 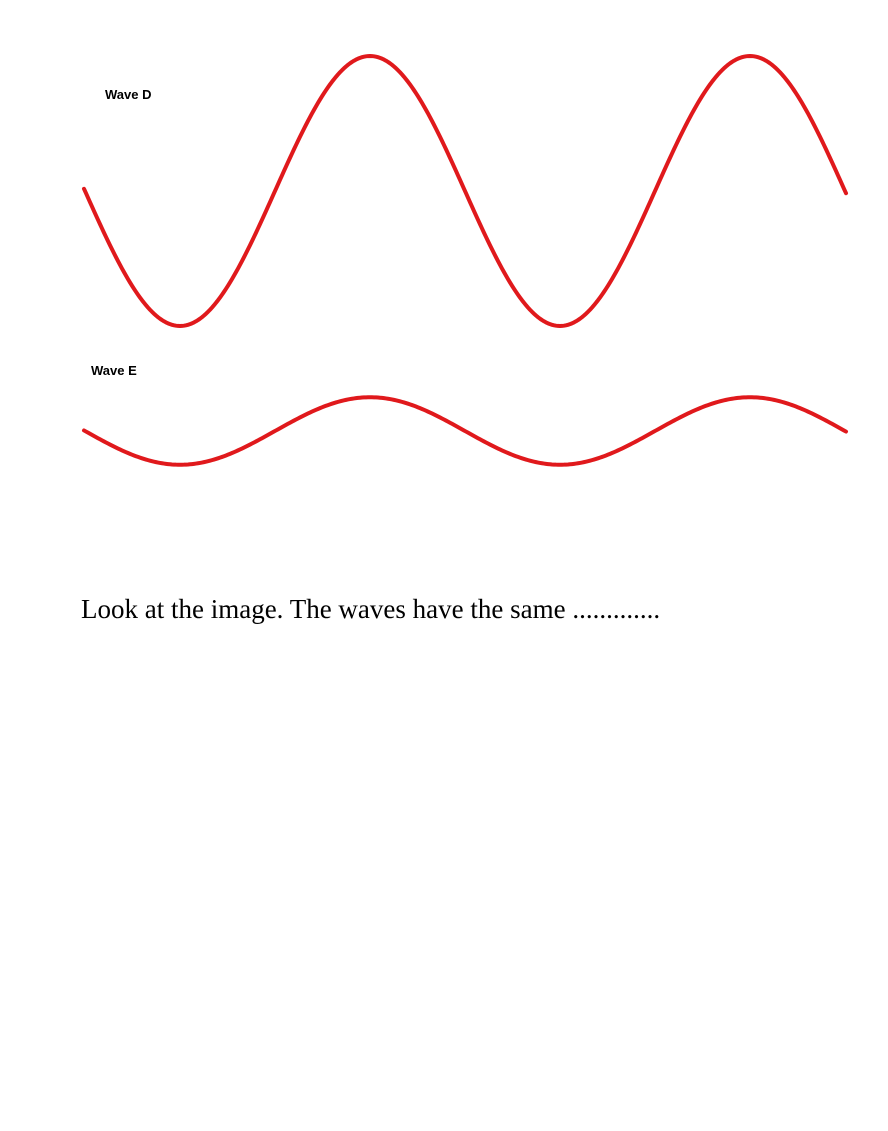 I want to click on wave-e-label: Wave E, so click(x=114, y=370).